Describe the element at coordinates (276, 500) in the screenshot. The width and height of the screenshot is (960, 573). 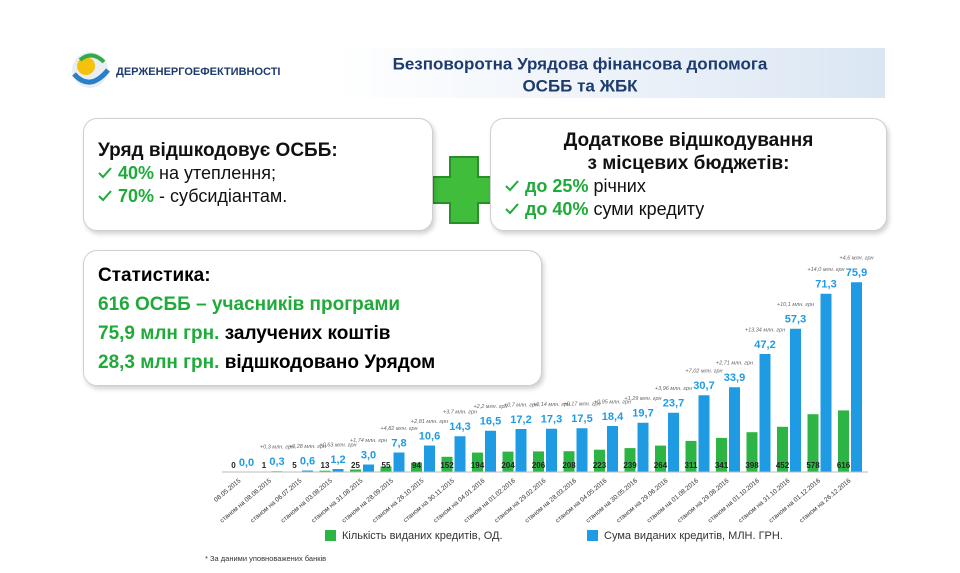
I see `x-tick-label: станом на 06.07.2015` at that location.